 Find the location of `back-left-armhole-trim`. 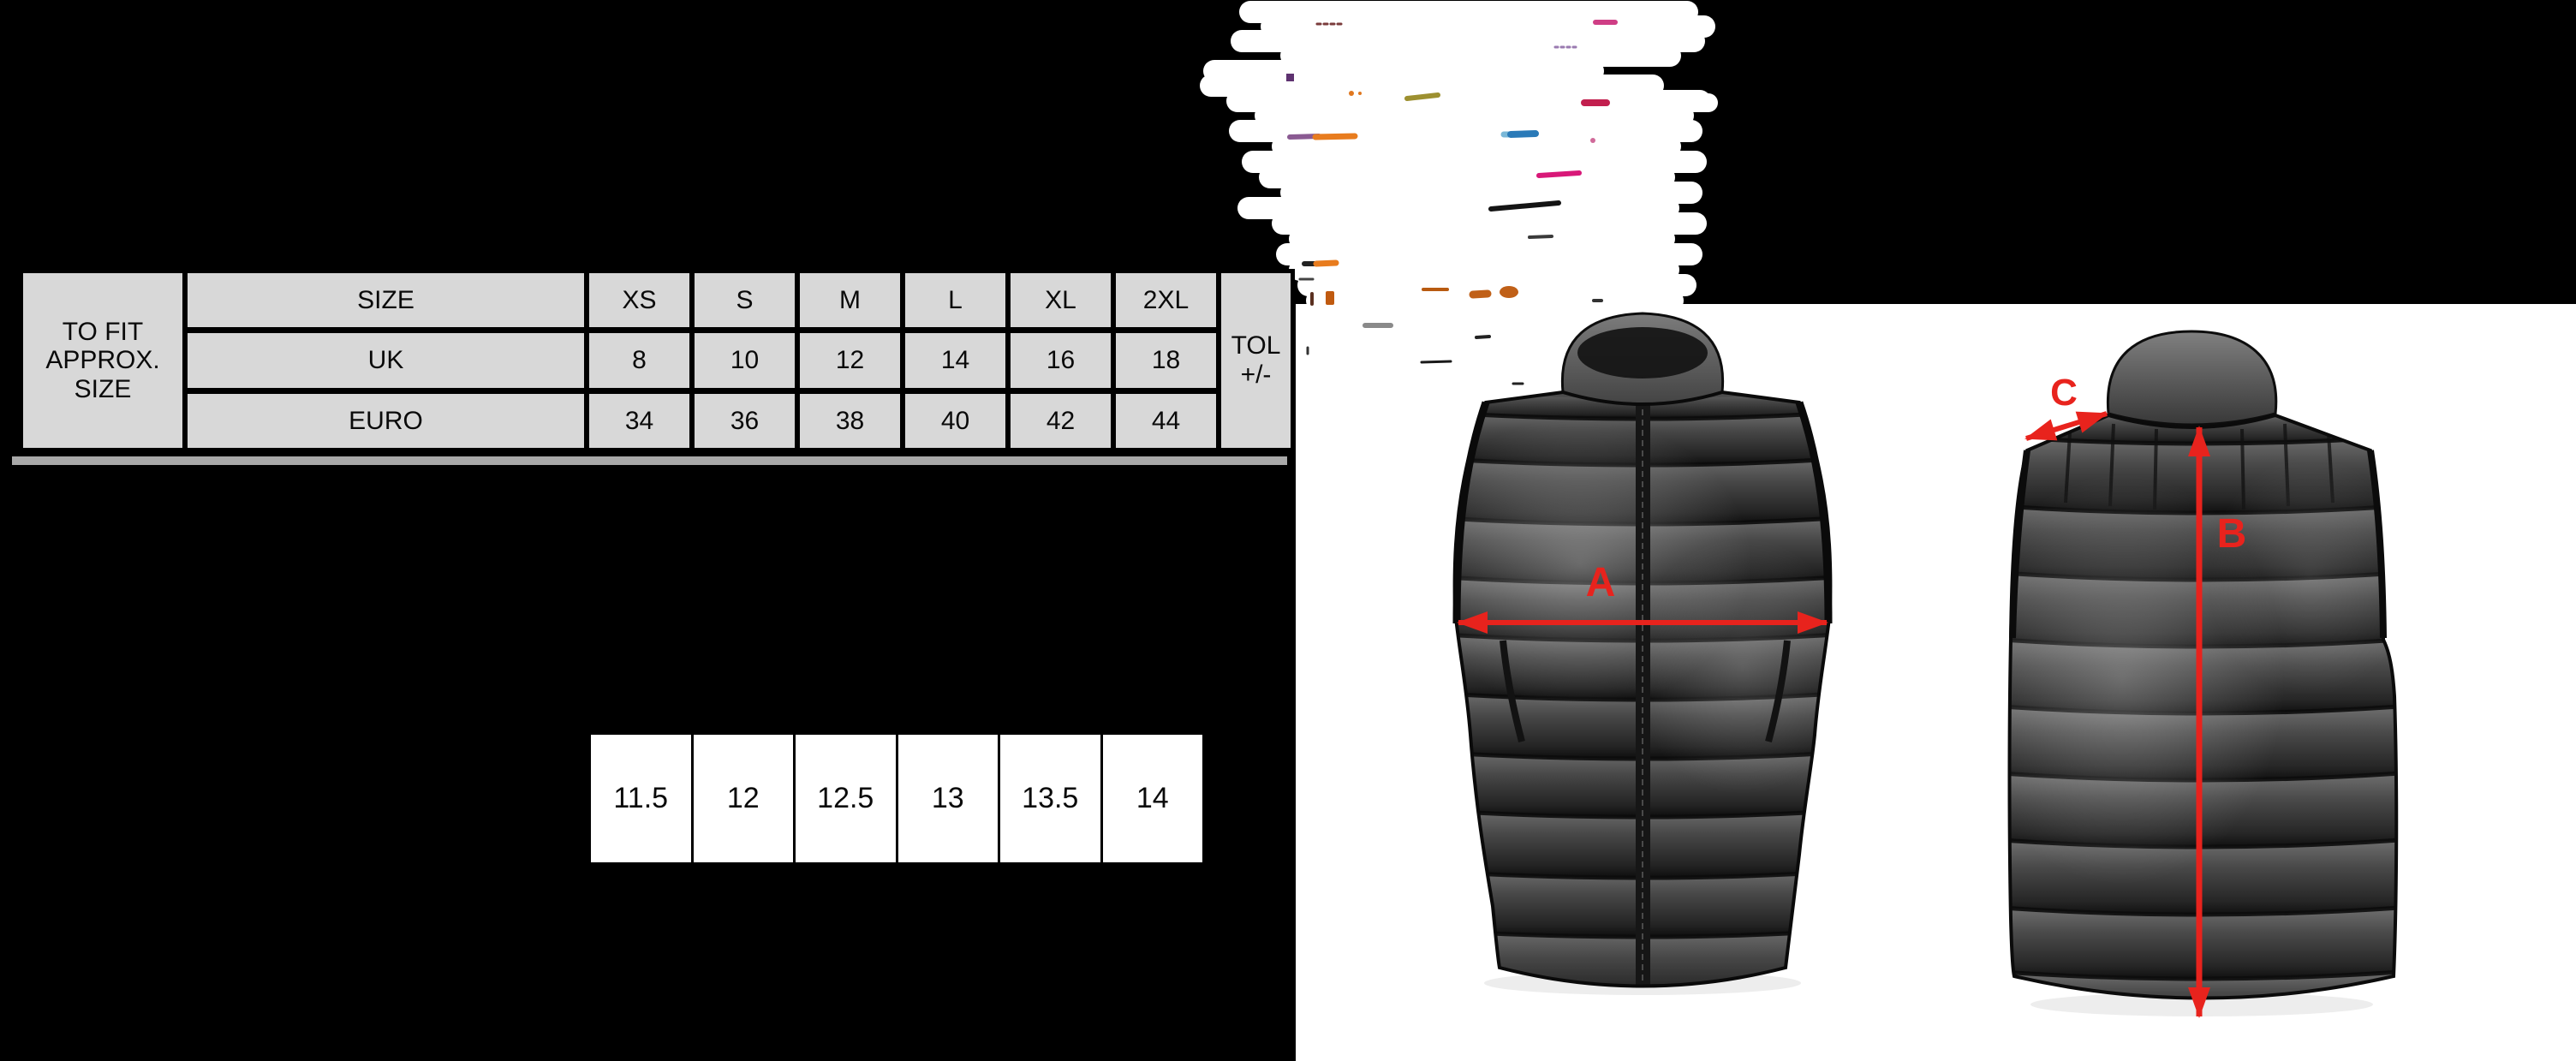

back-left-armhole-trim is located at coordinates (2019, 544).